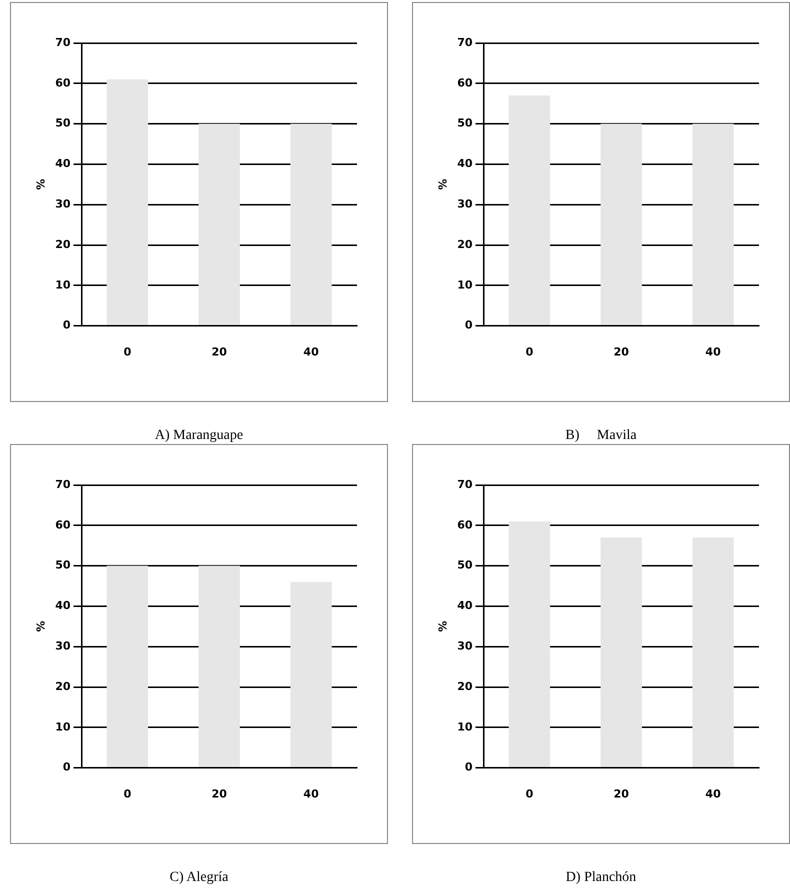 The height and width of the screenshot is (891, 790). I want to click on text: B) Mavila, so click(601, 436).